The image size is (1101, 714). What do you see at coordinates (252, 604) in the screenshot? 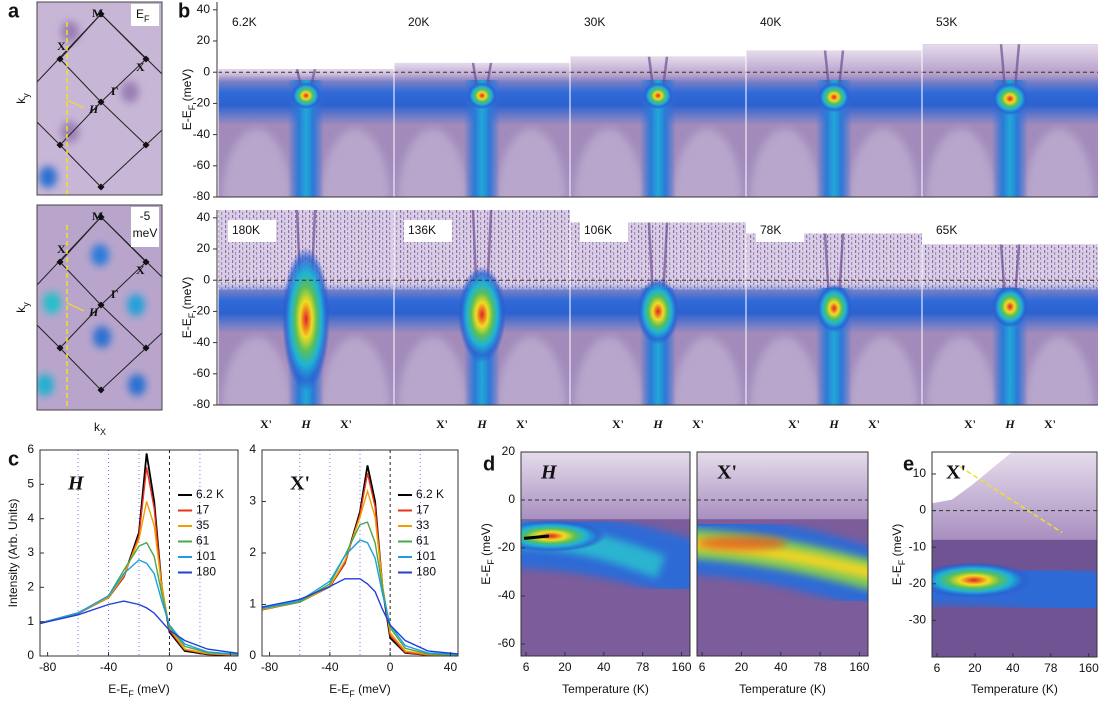
I see `y-tick-label: 1` at bounding box center [252, 604].